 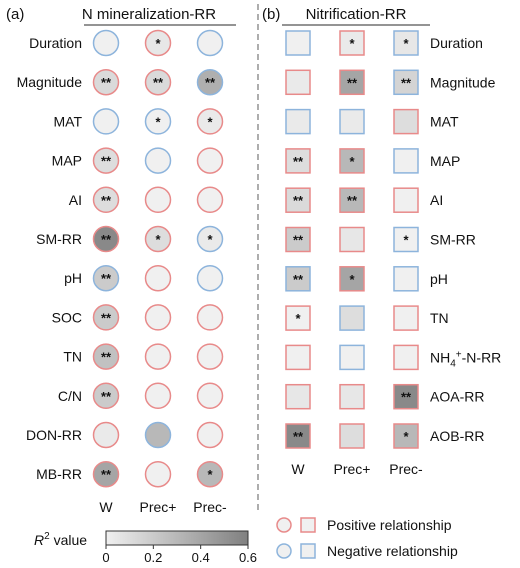 What do you see at coordinates (298, 200) in the screenshot?
I see `panel-b-cell-ai-w-significance: **` at bounding box center [298, 200].